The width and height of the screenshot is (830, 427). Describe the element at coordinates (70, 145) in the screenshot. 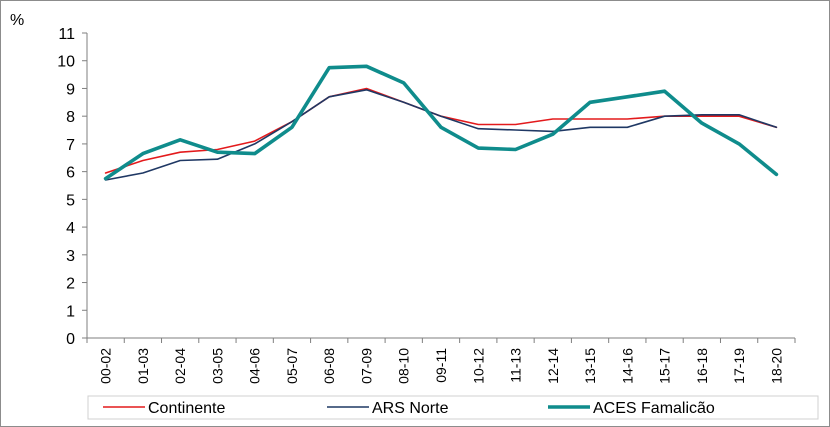

I see `y-tick-label: 7` at that location.